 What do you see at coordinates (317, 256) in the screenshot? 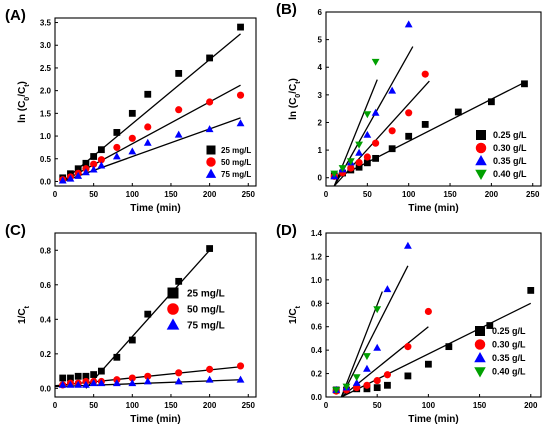
I see `panel-d-y-tick-label: 1.2` at bounding box center [317, 256].